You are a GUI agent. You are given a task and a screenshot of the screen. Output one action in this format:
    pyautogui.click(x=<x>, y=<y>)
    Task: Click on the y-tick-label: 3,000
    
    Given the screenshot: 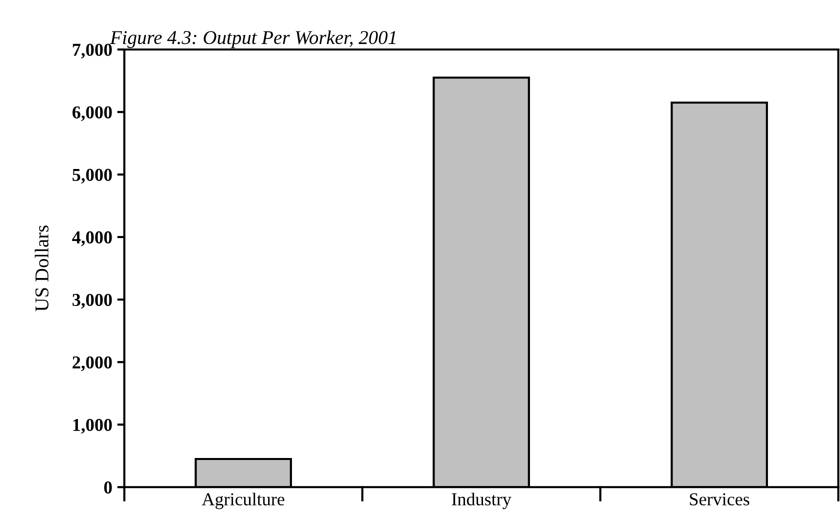 What is the action you would take?
    pyautogui.click(x=92, y=301)
    